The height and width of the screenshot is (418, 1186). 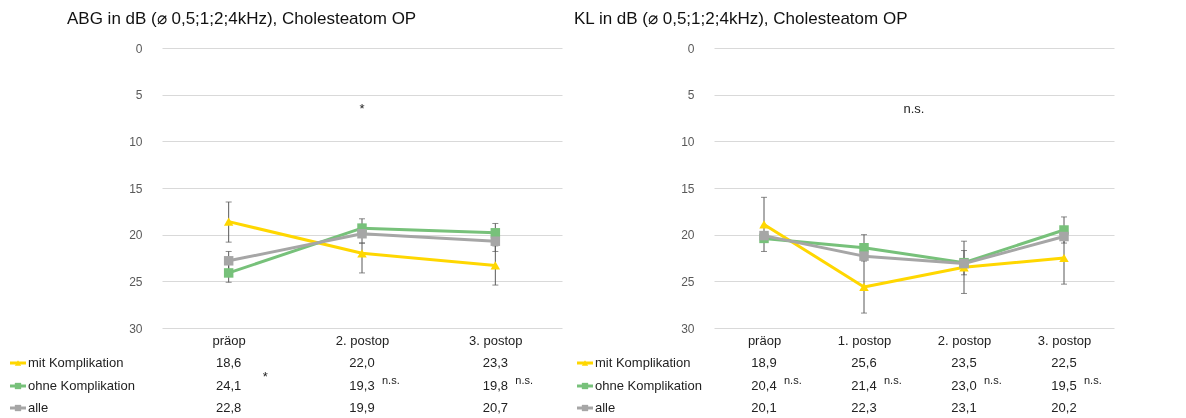 What do you see at coordinates (864, 362) in the screenshot?
I see `data-label: 25,6` at bounding box center [864, 362].